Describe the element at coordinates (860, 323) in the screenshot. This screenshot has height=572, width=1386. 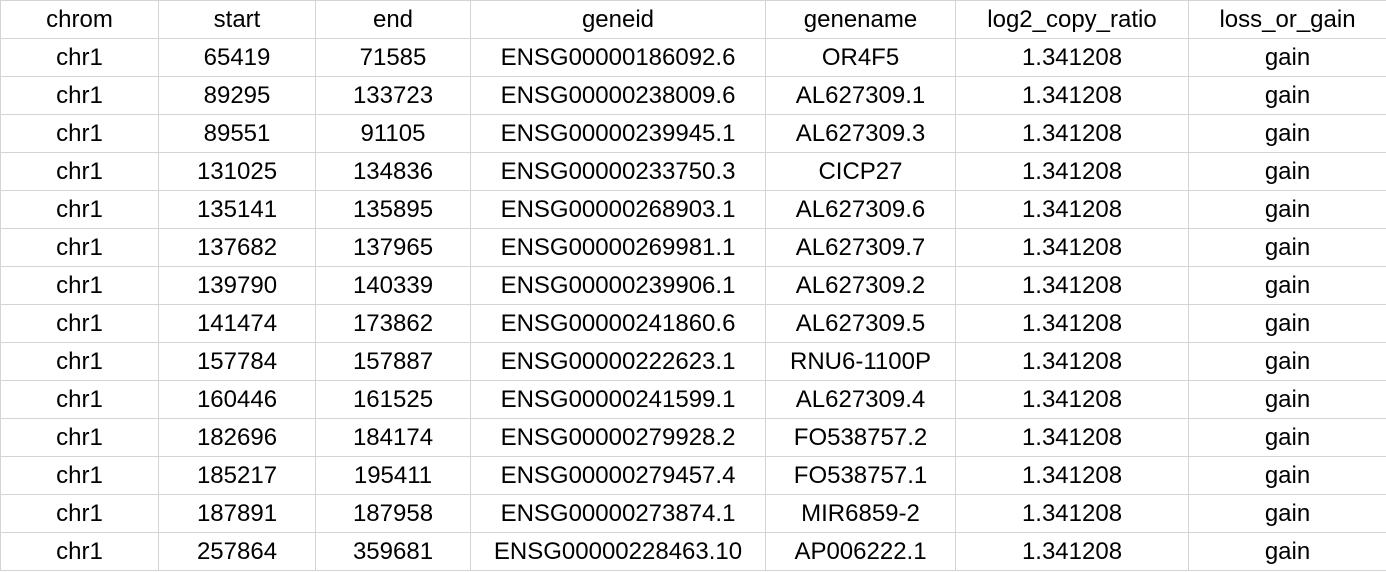
I see `cell-genename: AL627309.5` at that location.